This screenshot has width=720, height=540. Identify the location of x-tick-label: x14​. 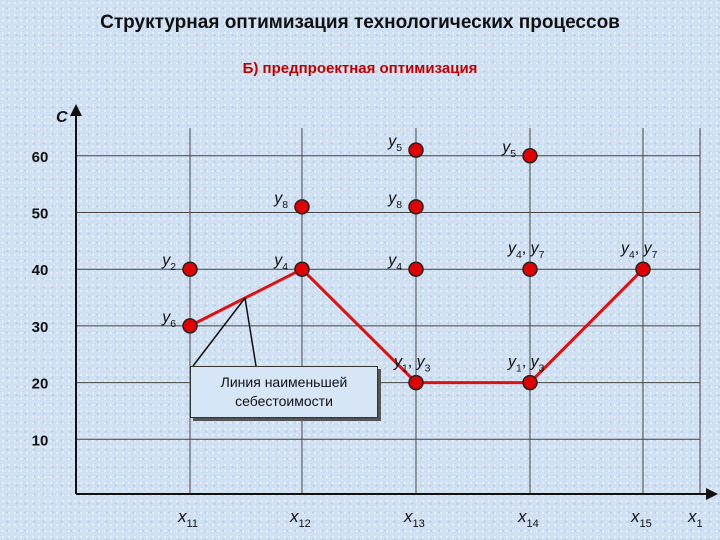
(528, 518).